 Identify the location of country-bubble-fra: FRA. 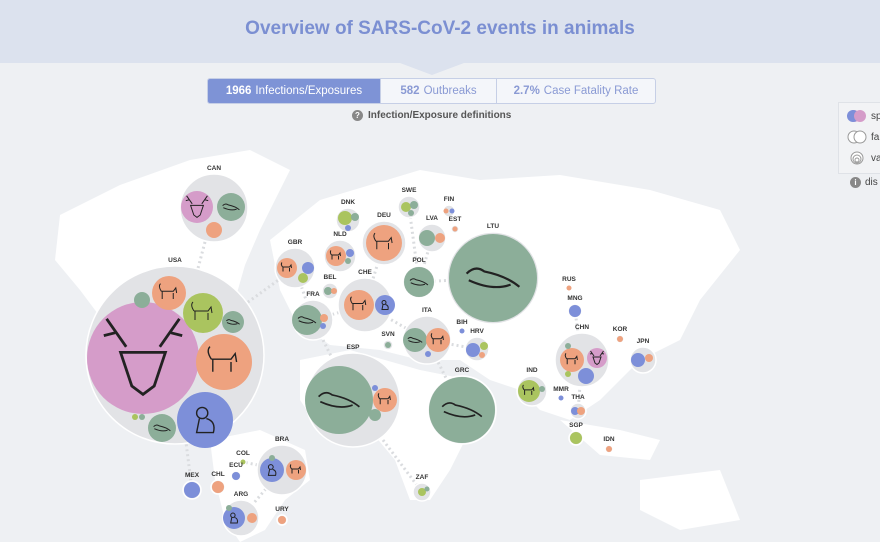
(313, 316).